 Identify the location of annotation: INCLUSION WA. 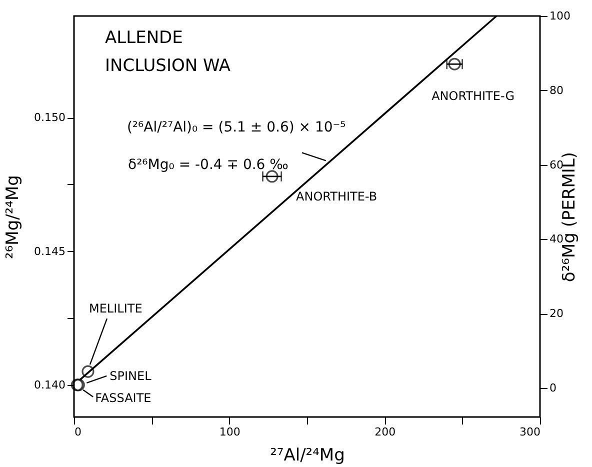
(168, 66).